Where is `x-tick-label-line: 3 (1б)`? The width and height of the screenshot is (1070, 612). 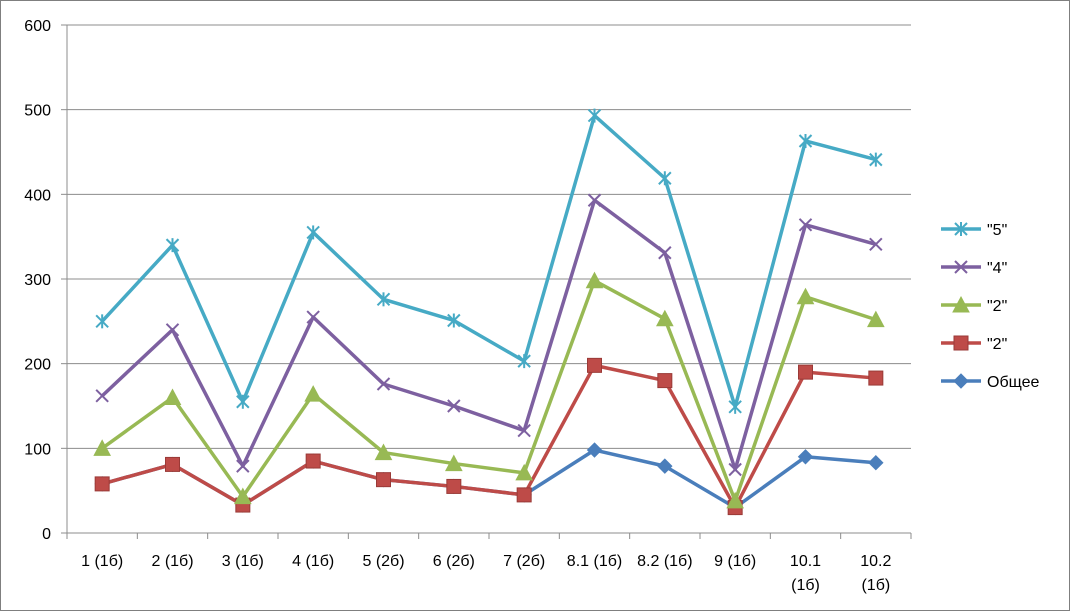
x-tick-label-line: 3 (1б) is located at coordinates (243, 561).